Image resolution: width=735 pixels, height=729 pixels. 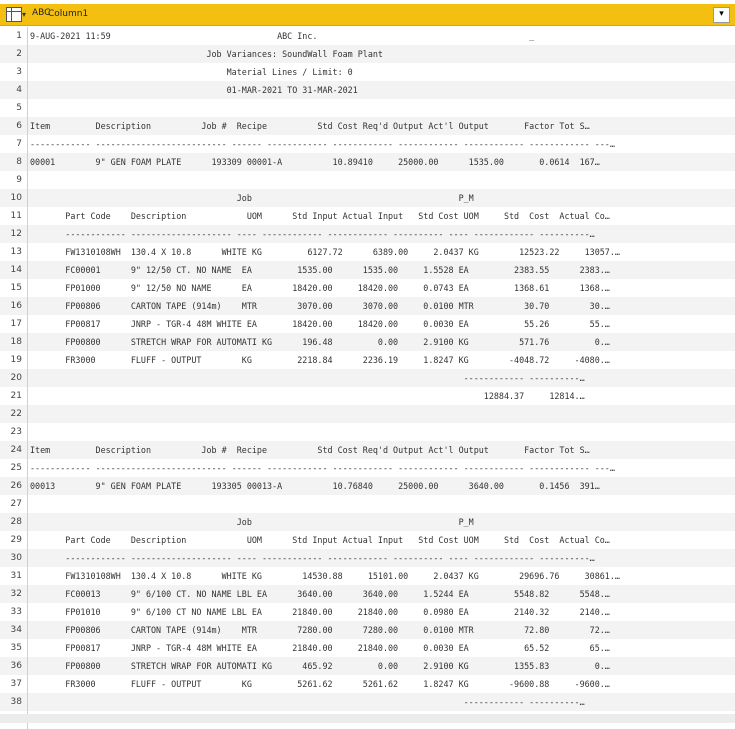 What do you see at coordinates (16, 558) in the screenshot?
I see `row-number: 30` at bounding box center [16, 558].